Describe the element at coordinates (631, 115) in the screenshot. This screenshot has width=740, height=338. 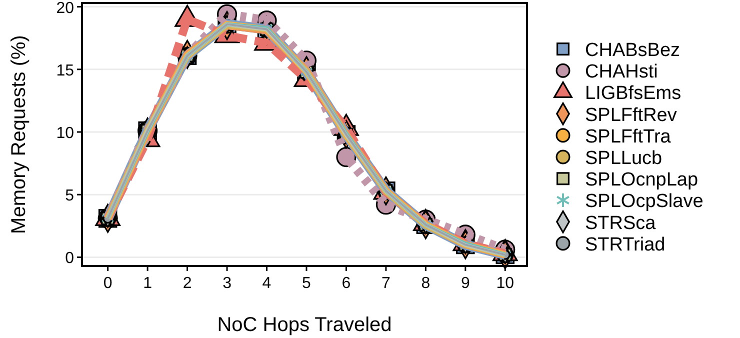
I see `legend-label: SPLFftRev` at that location.